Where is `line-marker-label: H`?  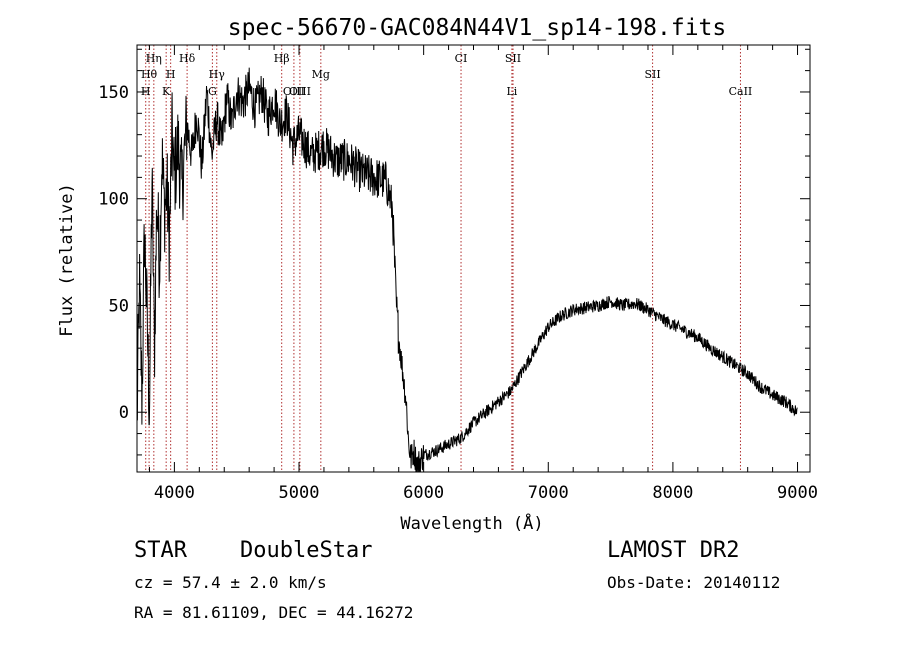 line-marker-label: H is located at coordinates (171, 74).